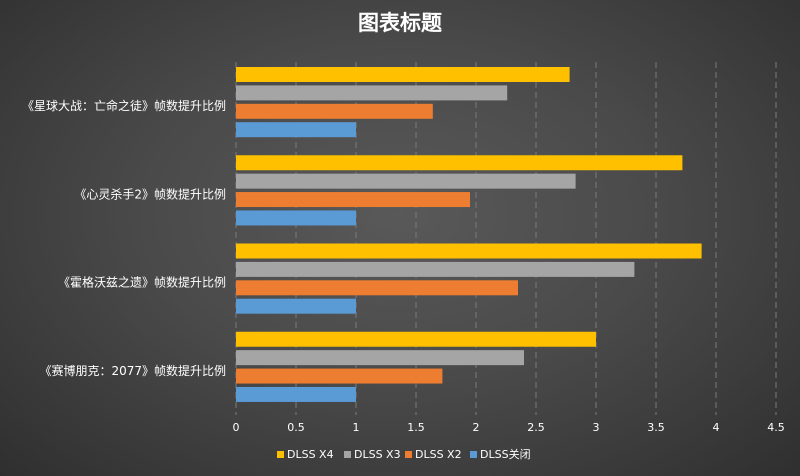 The image size is (800, 476). I want to click on legend-label: DLSS X2, so click(438, 454).